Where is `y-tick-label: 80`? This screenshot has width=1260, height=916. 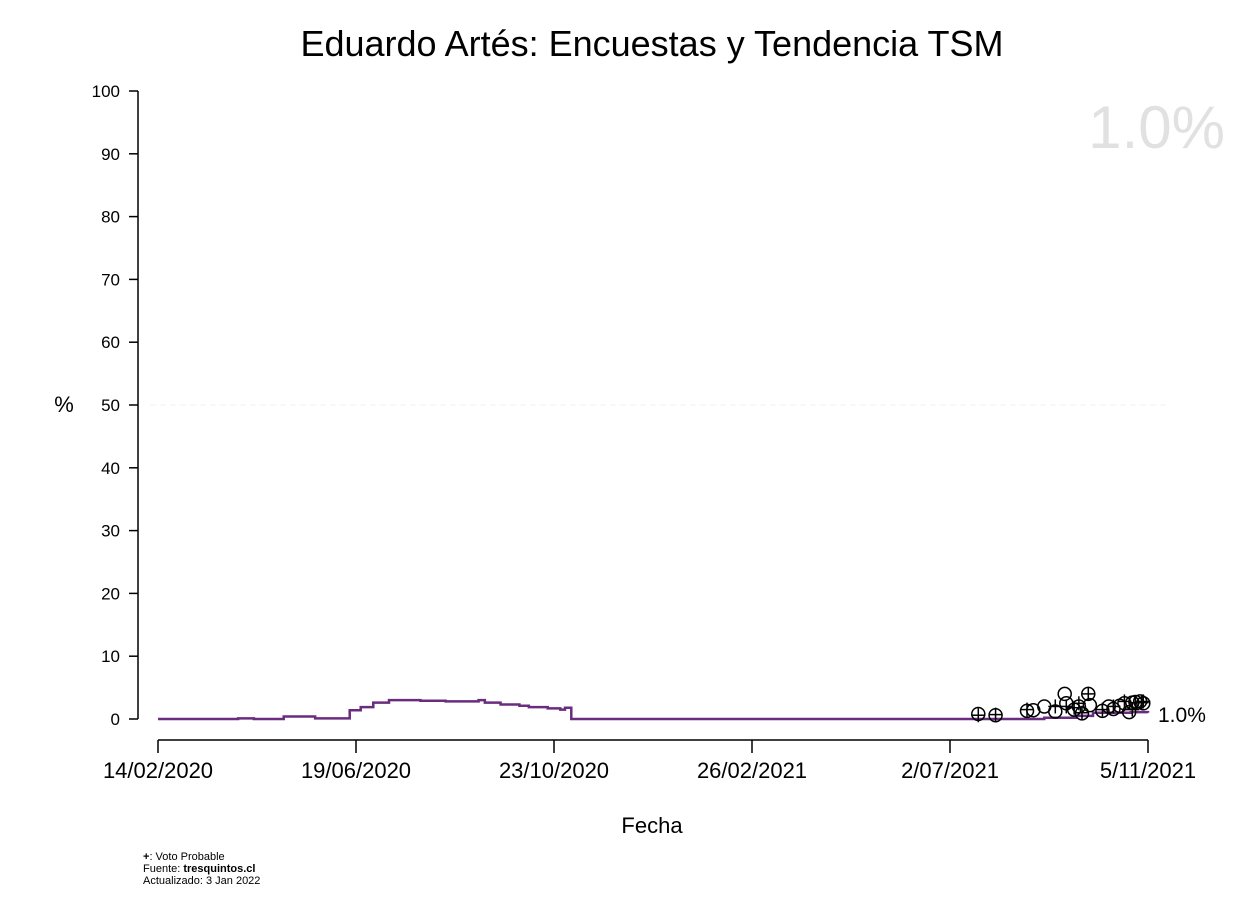 y-tick-label: 80 is located at coordinates (110, 217).